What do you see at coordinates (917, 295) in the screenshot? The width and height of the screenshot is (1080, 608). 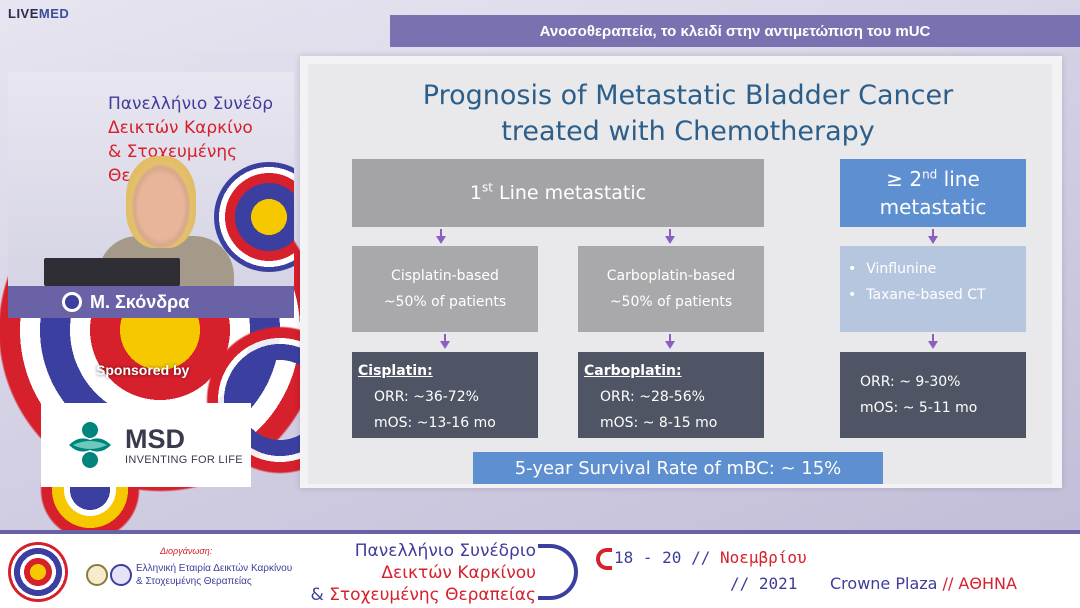 I see `list-item: • Taxane-based CT` at bounding box center [917, 295].